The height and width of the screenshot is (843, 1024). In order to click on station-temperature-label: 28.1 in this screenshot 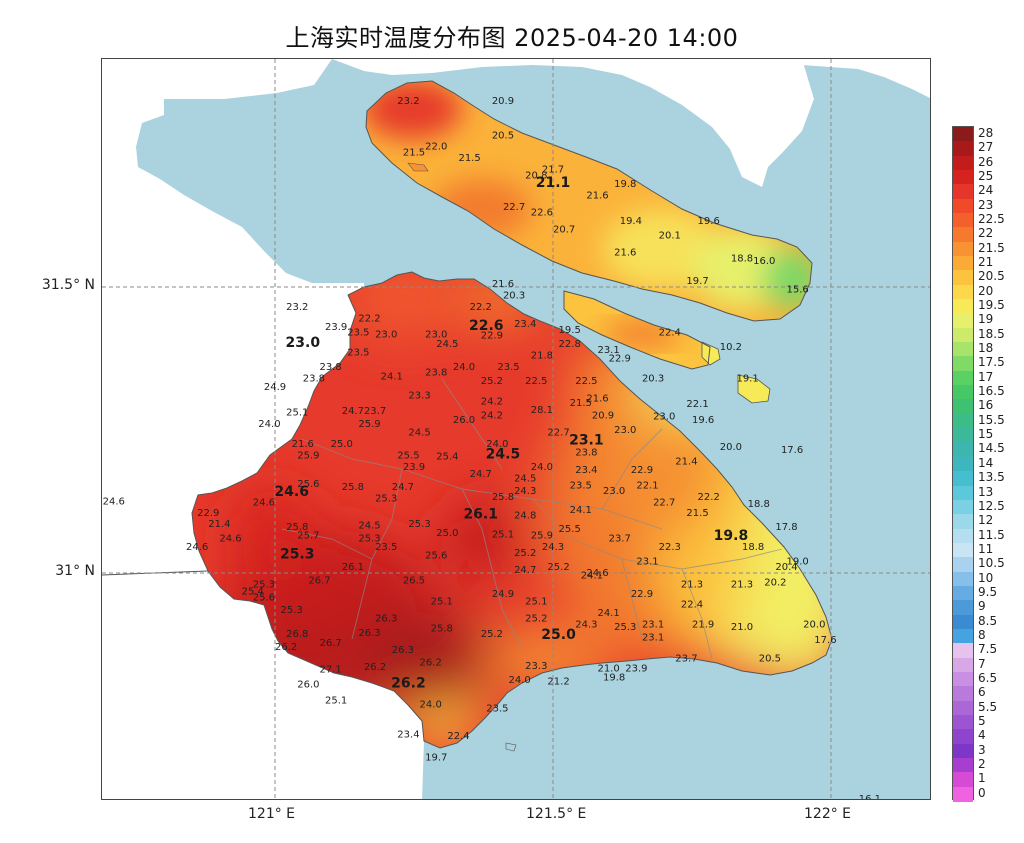, I will do `click(542, 410)`.